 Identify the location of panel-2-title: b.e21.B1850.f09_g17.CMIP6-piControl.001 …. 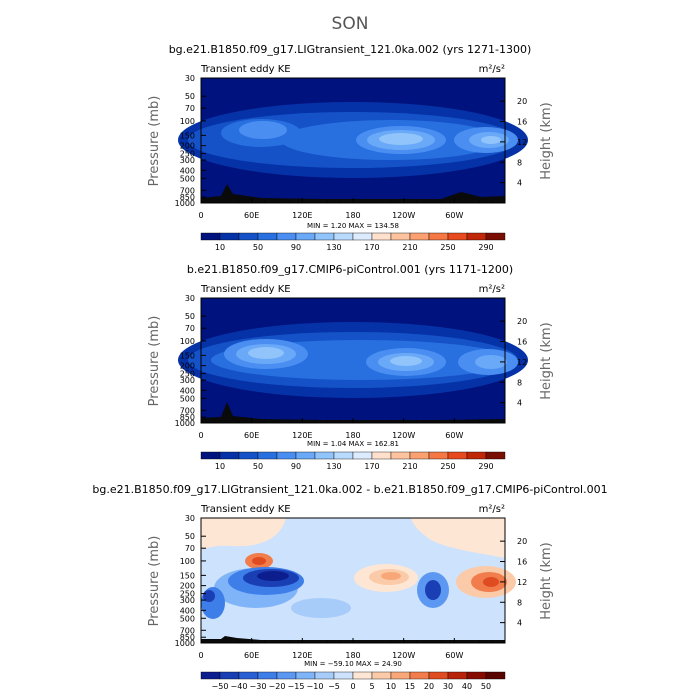
(350, 269).